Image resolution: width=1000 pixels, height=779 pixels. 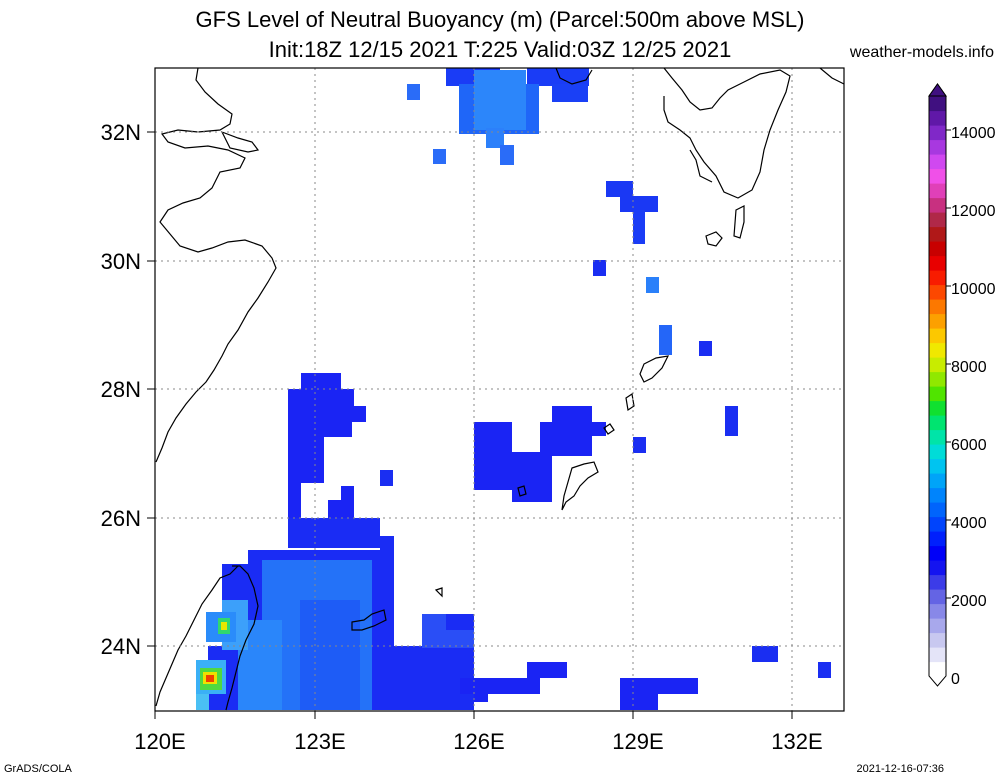 I want to click on colorbar-label: 0, so click(x=955, y=679).